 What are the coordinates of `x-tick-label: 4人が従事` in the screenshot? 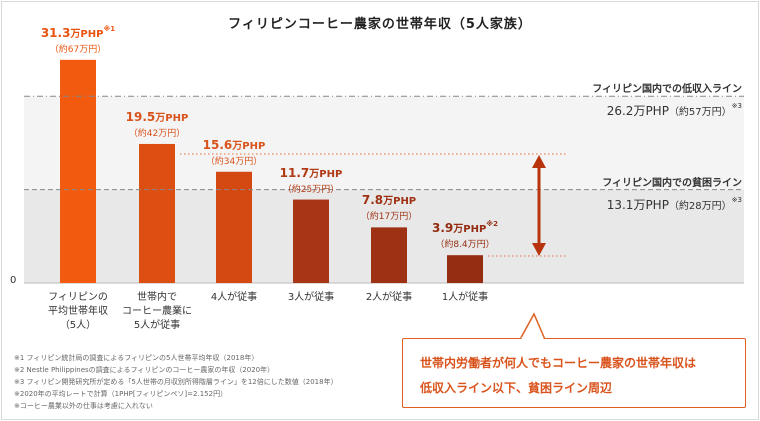 It's located at (234, 297).